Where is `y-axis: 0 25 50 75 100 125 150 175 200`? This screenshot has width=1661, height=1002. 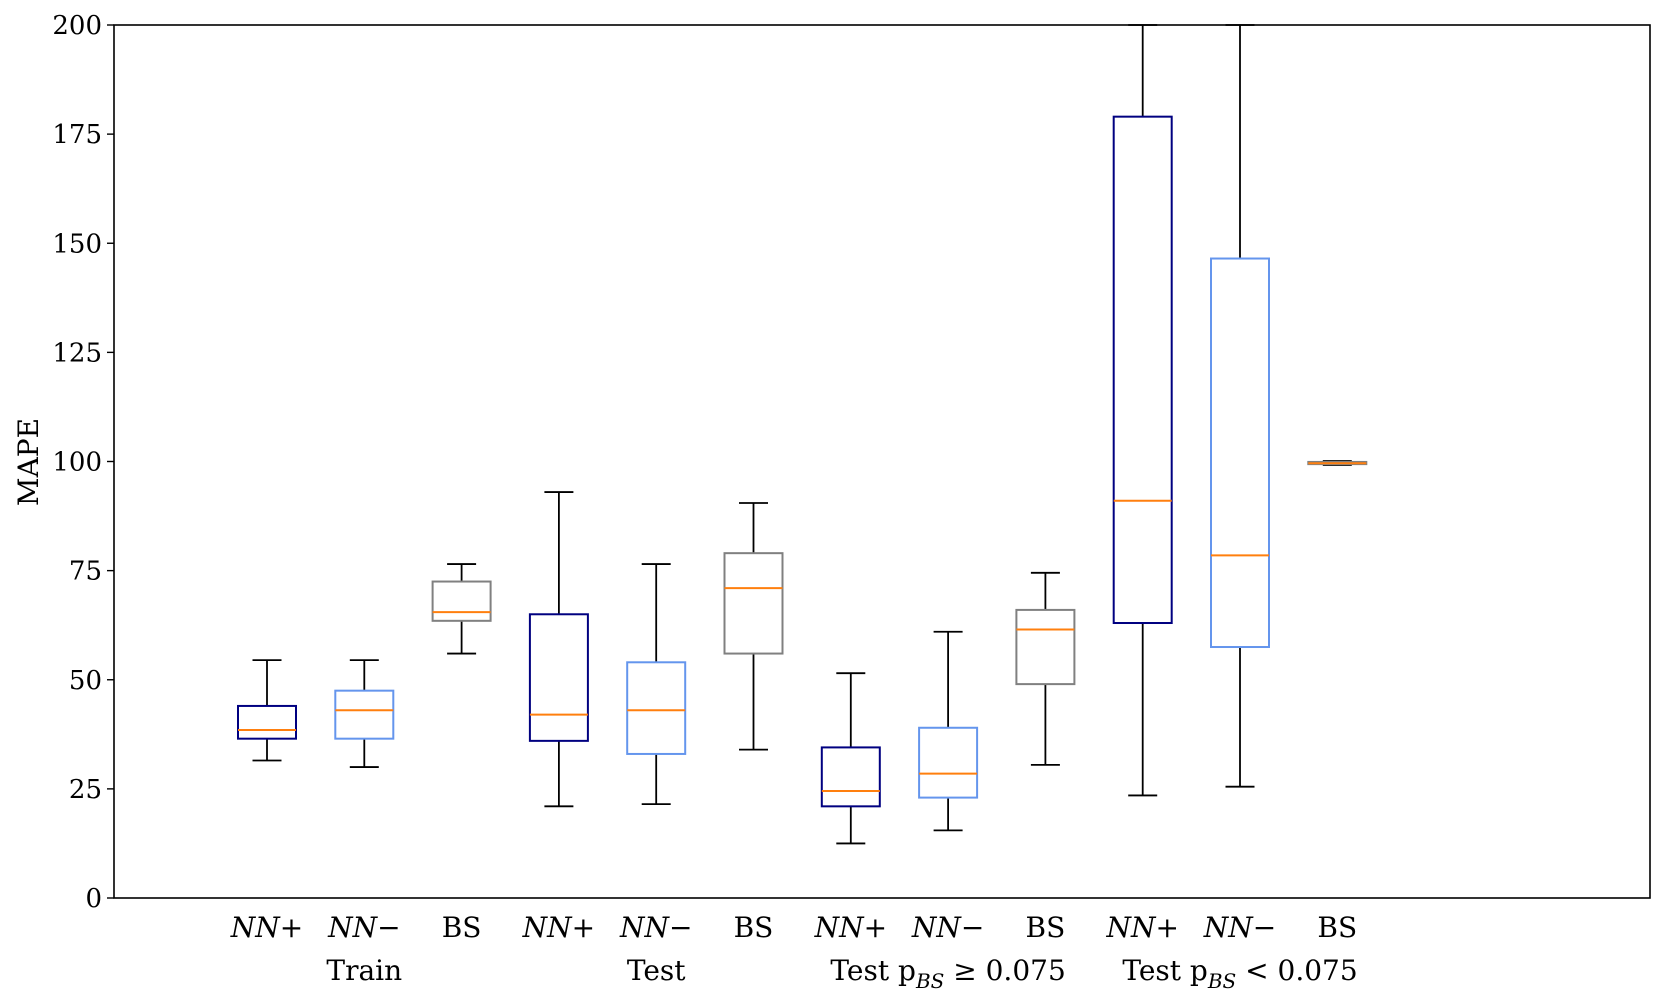 y-axis: 0 25 50 75 100 125 150 175 200 is located at coordinates (83, 462).